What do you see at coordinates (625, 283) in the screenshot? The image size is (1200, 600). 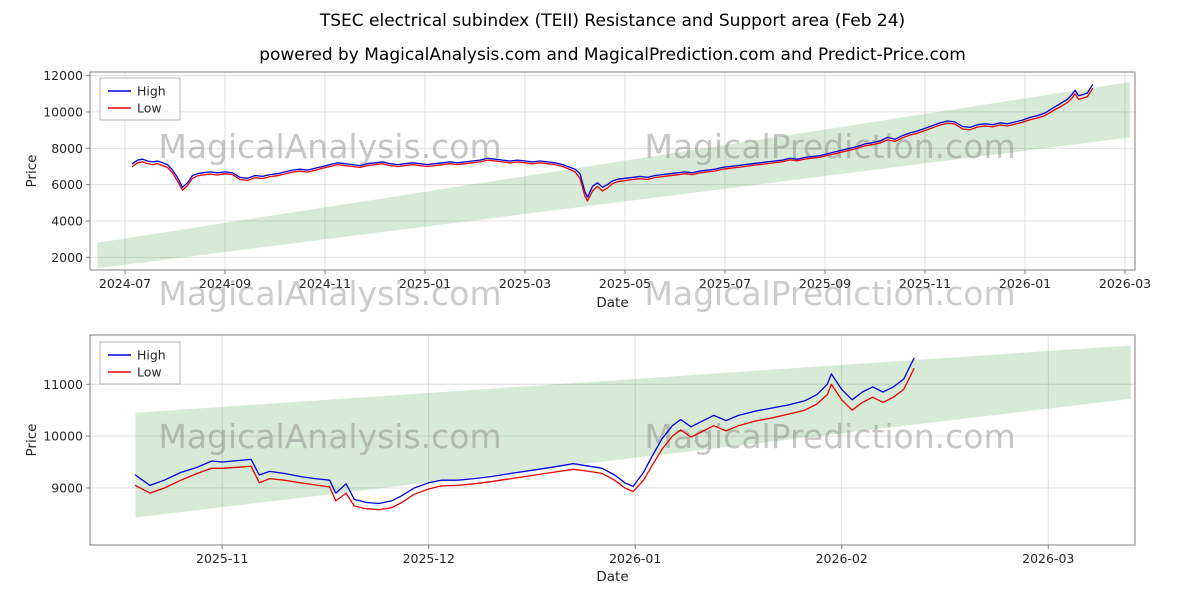 I see `x-tick-label: 2025-05` at bounding box center [625, 283].